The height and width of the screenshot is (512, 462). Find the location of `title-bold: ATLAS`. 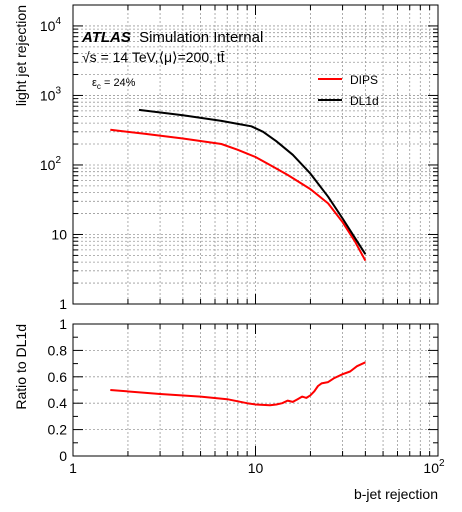

title-bold: ATLAS is located at coordinates (106, 37).